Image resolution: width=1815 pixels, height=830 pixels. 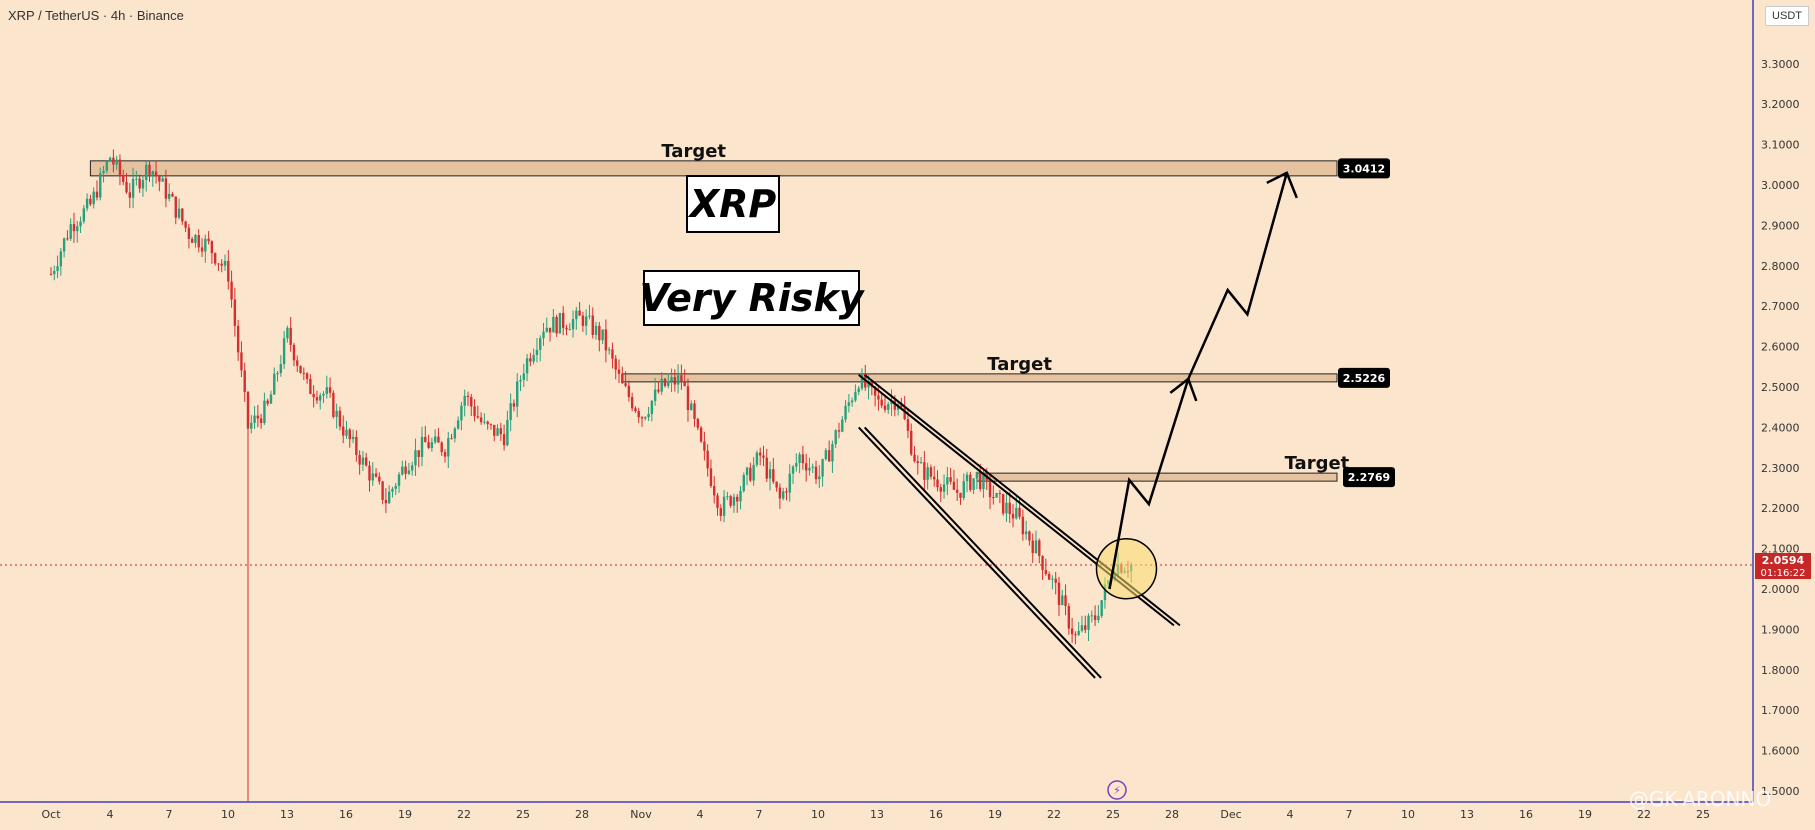 I want to click on y-tick-label: 2.4000, so click(x=1780, y=427).